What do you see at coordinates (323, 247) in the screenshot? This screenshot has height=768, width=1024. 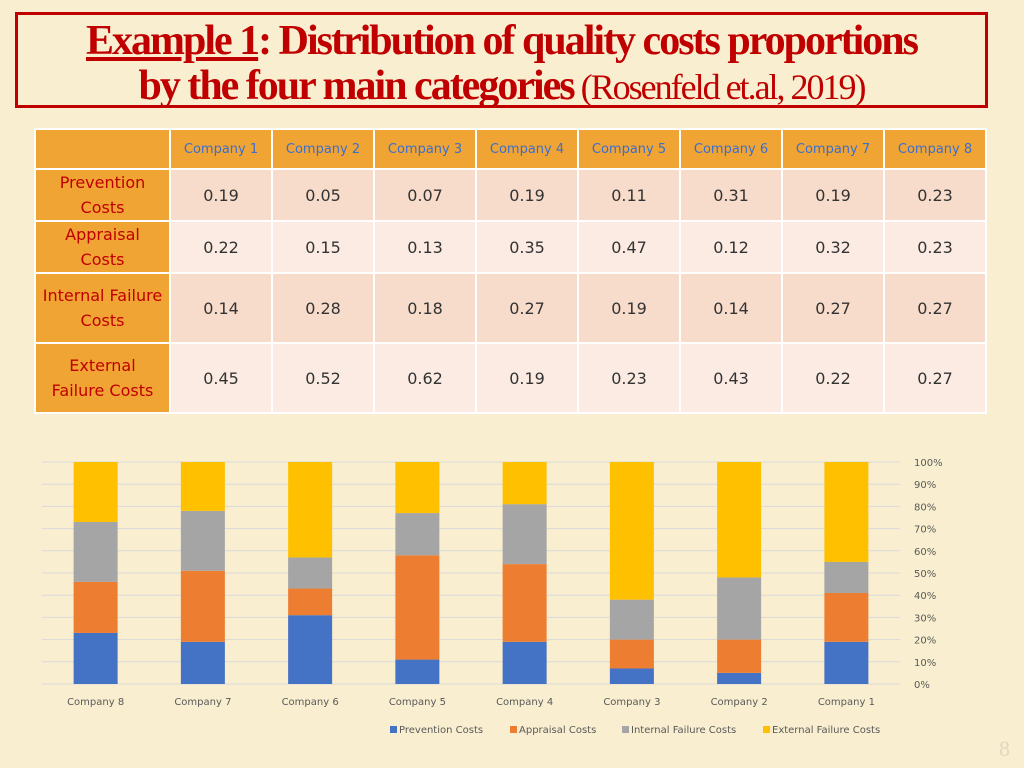 I see `table-cell: 0.15` at bounding box center [323, 247].